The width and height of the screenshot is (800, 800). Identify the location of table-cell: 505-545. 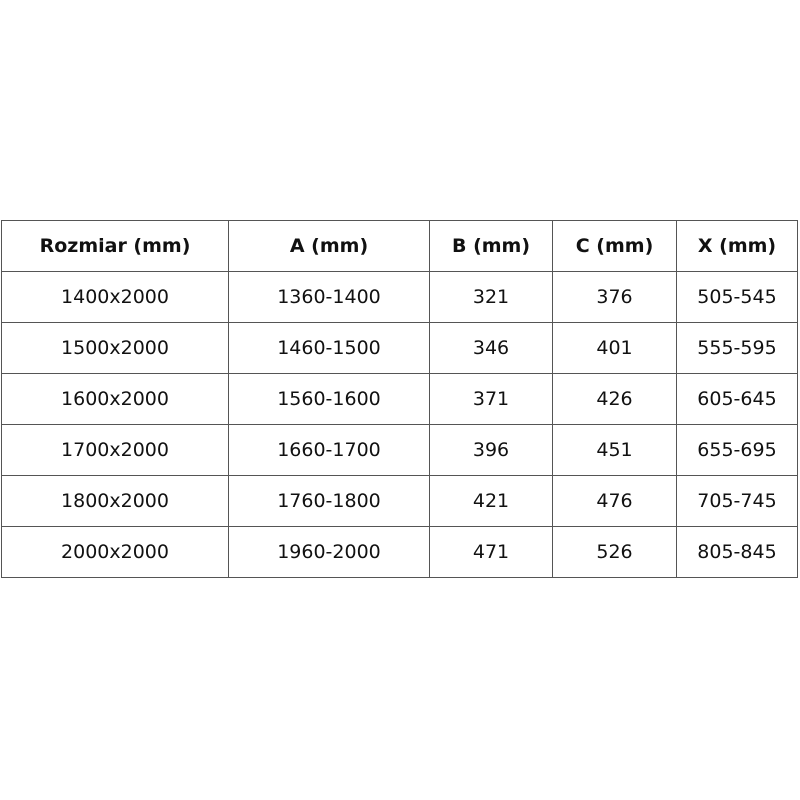
(737, 297).